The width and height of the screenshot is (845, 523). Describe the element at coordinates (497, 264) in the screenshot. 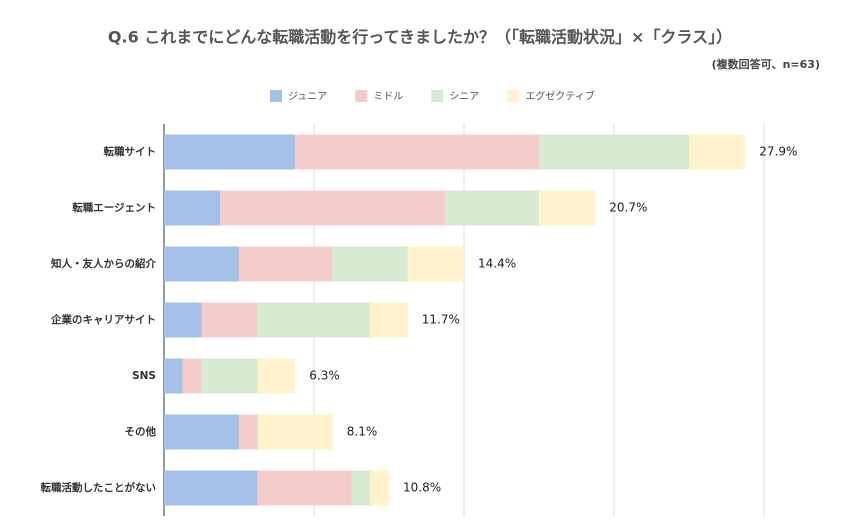

I see `total-label: 14.4%` at that location.